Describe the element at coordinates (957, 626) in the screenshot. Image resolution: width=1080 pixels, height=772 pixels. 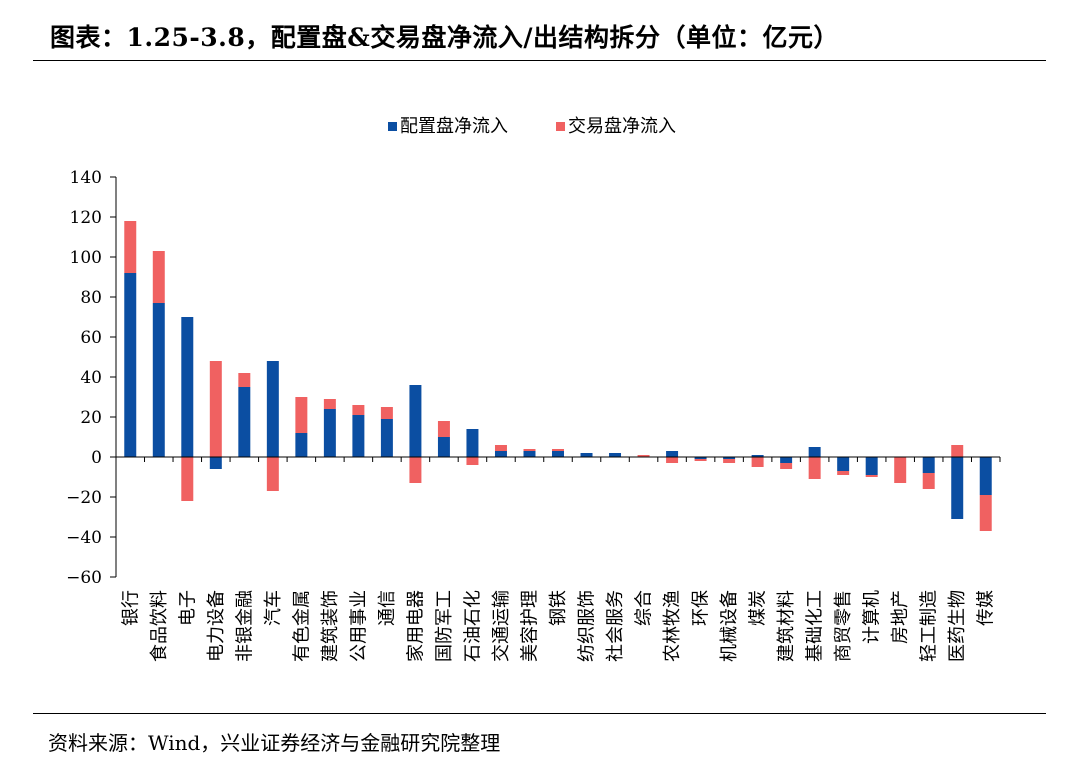
I see `category-label: 医药生物` at that location.